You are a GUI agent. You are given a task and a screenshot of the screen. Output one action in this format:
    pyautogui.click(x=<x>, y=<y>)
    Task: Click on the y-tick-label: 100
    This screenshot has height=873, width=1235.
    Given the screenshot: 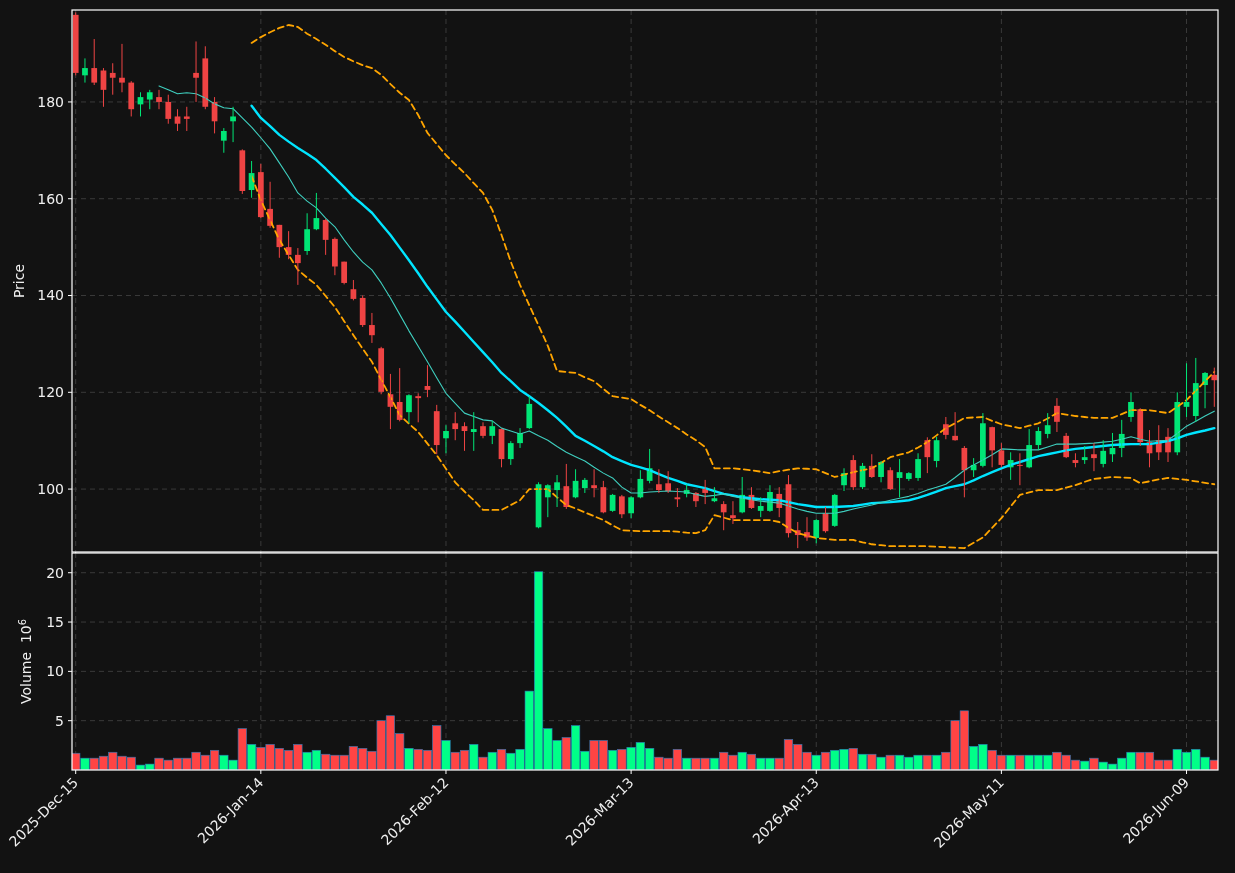 What is the action you would take?
    pyautogui.click(x=50, y=488)
    